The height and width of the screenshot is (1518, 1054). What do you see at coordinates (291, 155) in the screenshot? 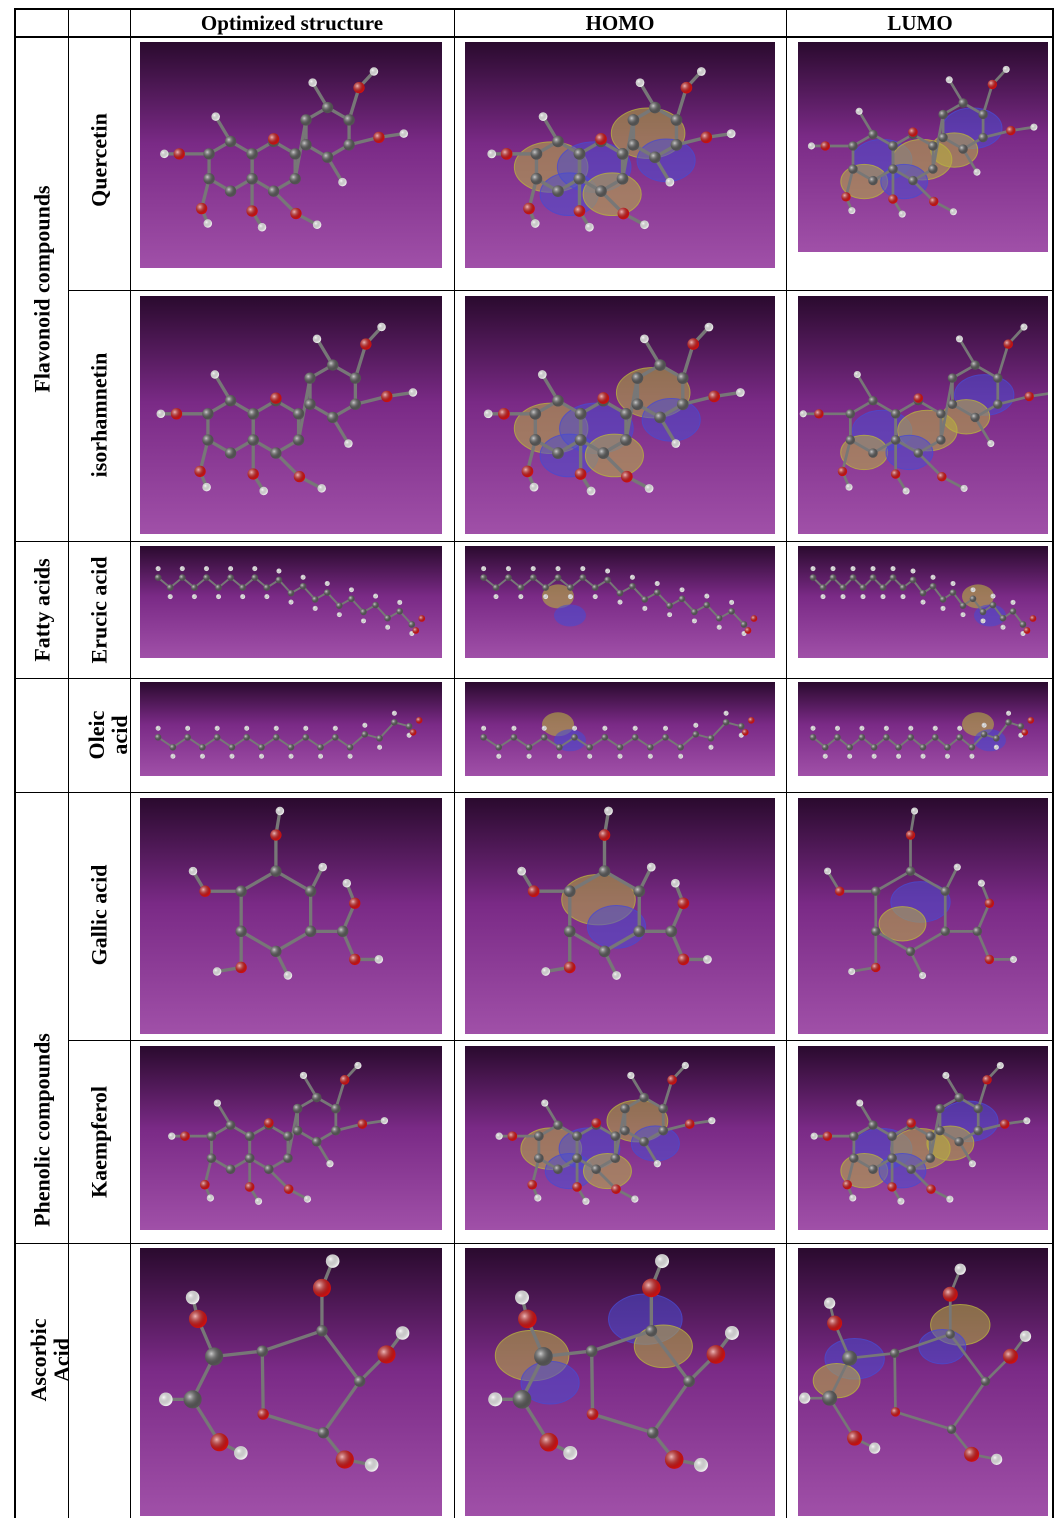
I see `panel-quercetin-struct` at bounding box center [291, 155].